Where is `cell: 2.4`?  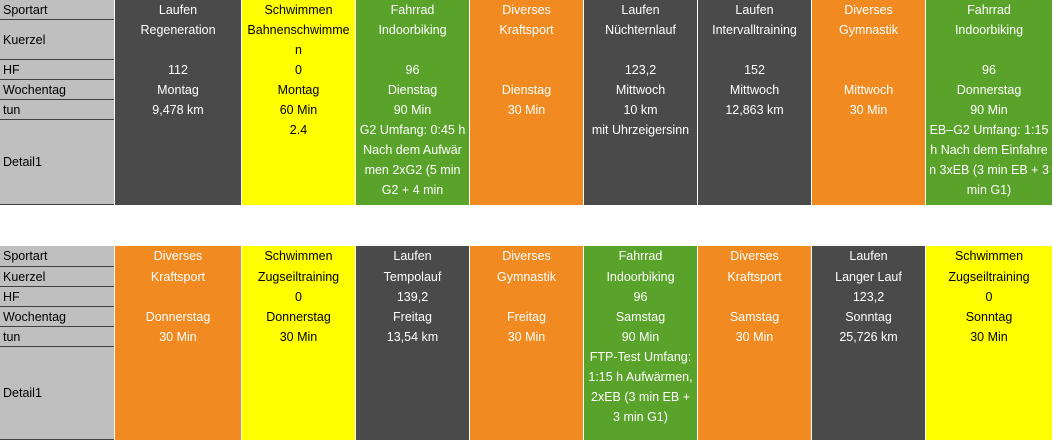
cell: 2.4 is located at coordinates (298, 130).